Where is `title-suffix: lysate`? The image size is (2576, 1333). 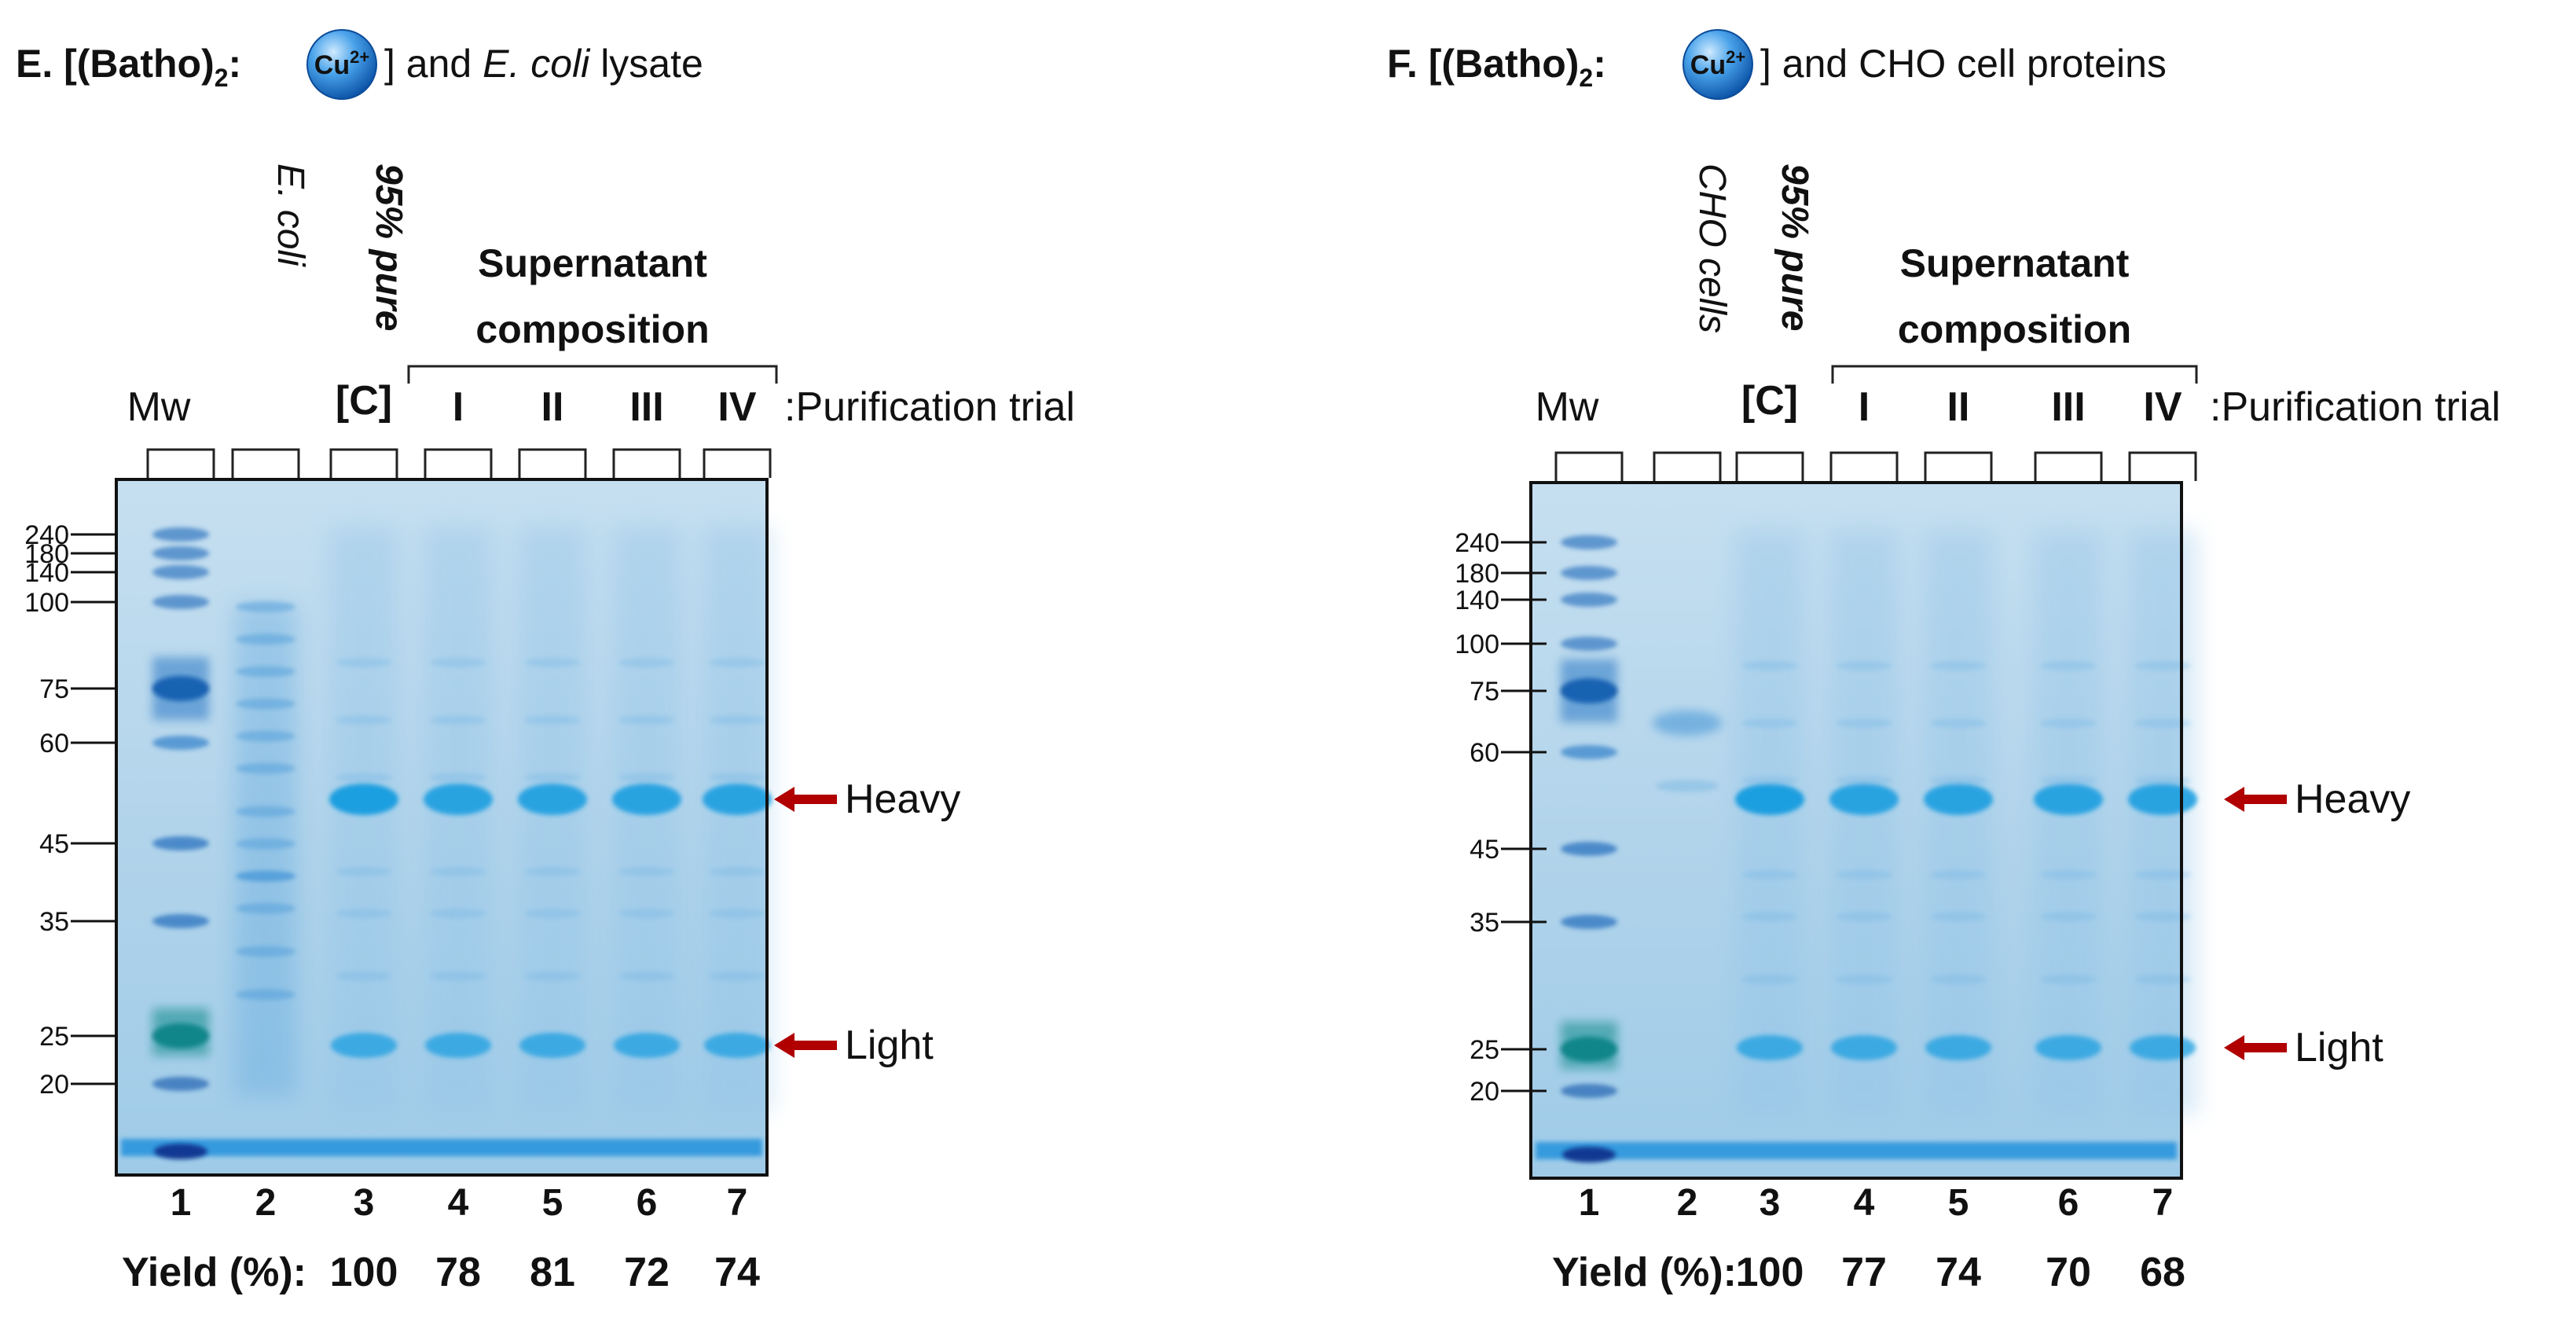
title-suffix: lysate is located at coordinates (646, 64).